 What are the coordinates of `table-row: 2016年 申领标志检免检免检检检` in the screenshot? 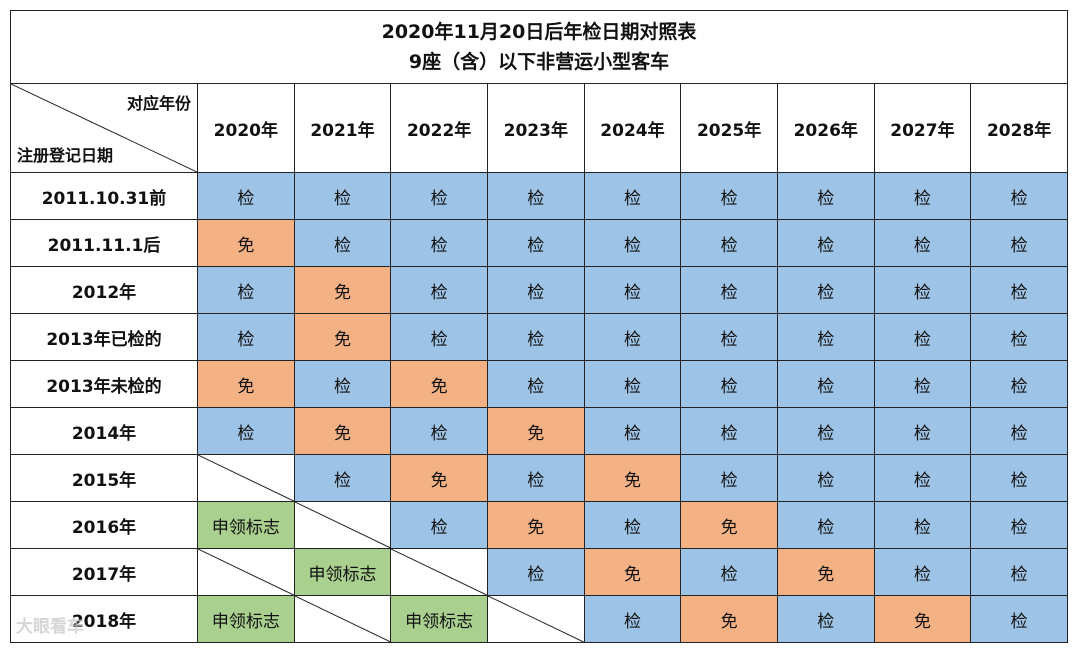 It's located at (539, 525).